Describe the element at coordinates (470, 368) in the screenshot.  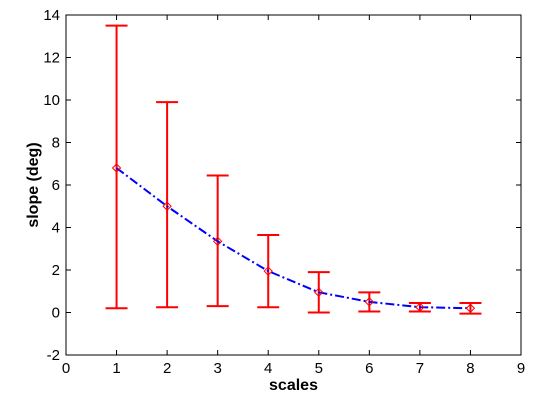
I see `x-tick-label: 8` at that location.